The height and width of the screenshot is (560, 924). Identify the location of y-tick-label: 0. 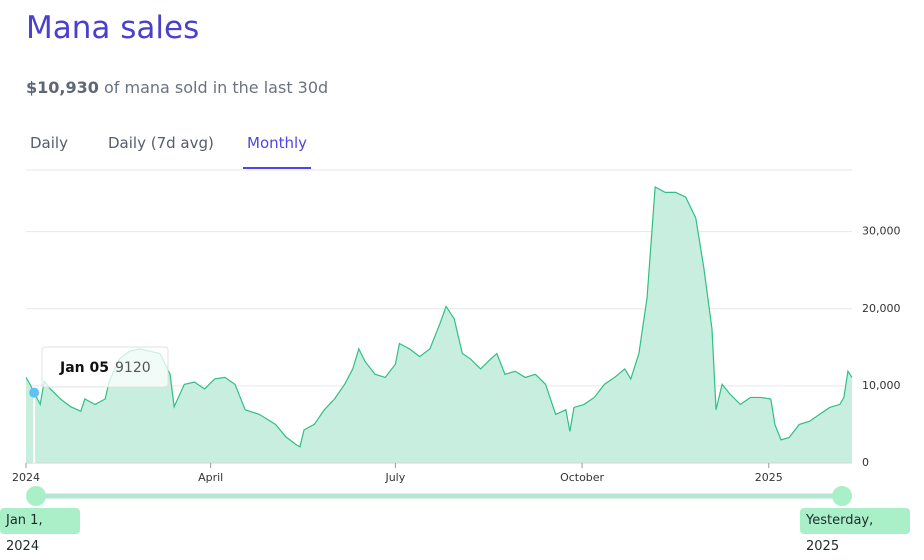
(865, 462).